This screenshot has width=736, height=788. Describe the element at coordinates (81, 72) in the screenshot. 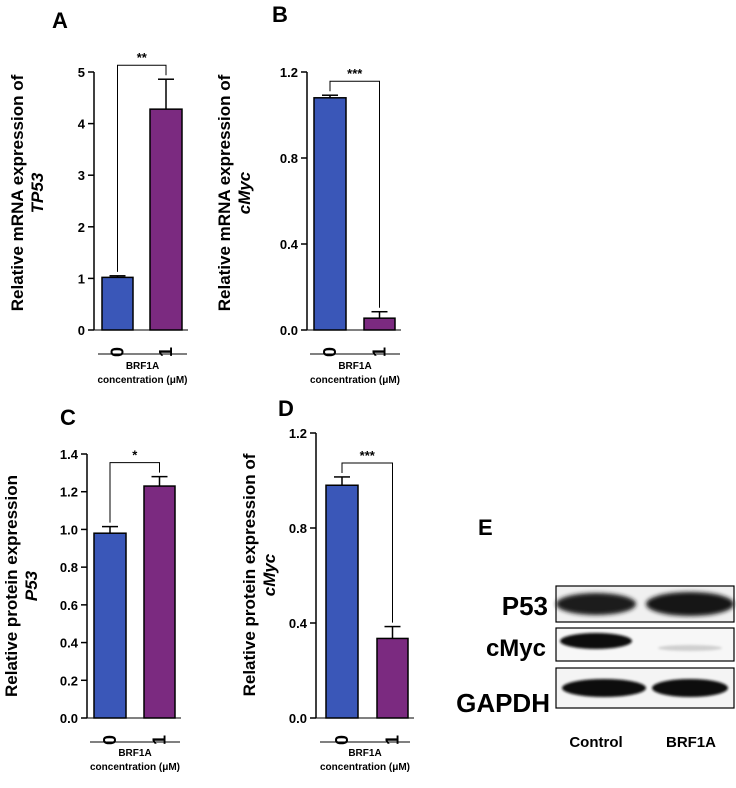

I see `y-tick-label: 5` at that location.